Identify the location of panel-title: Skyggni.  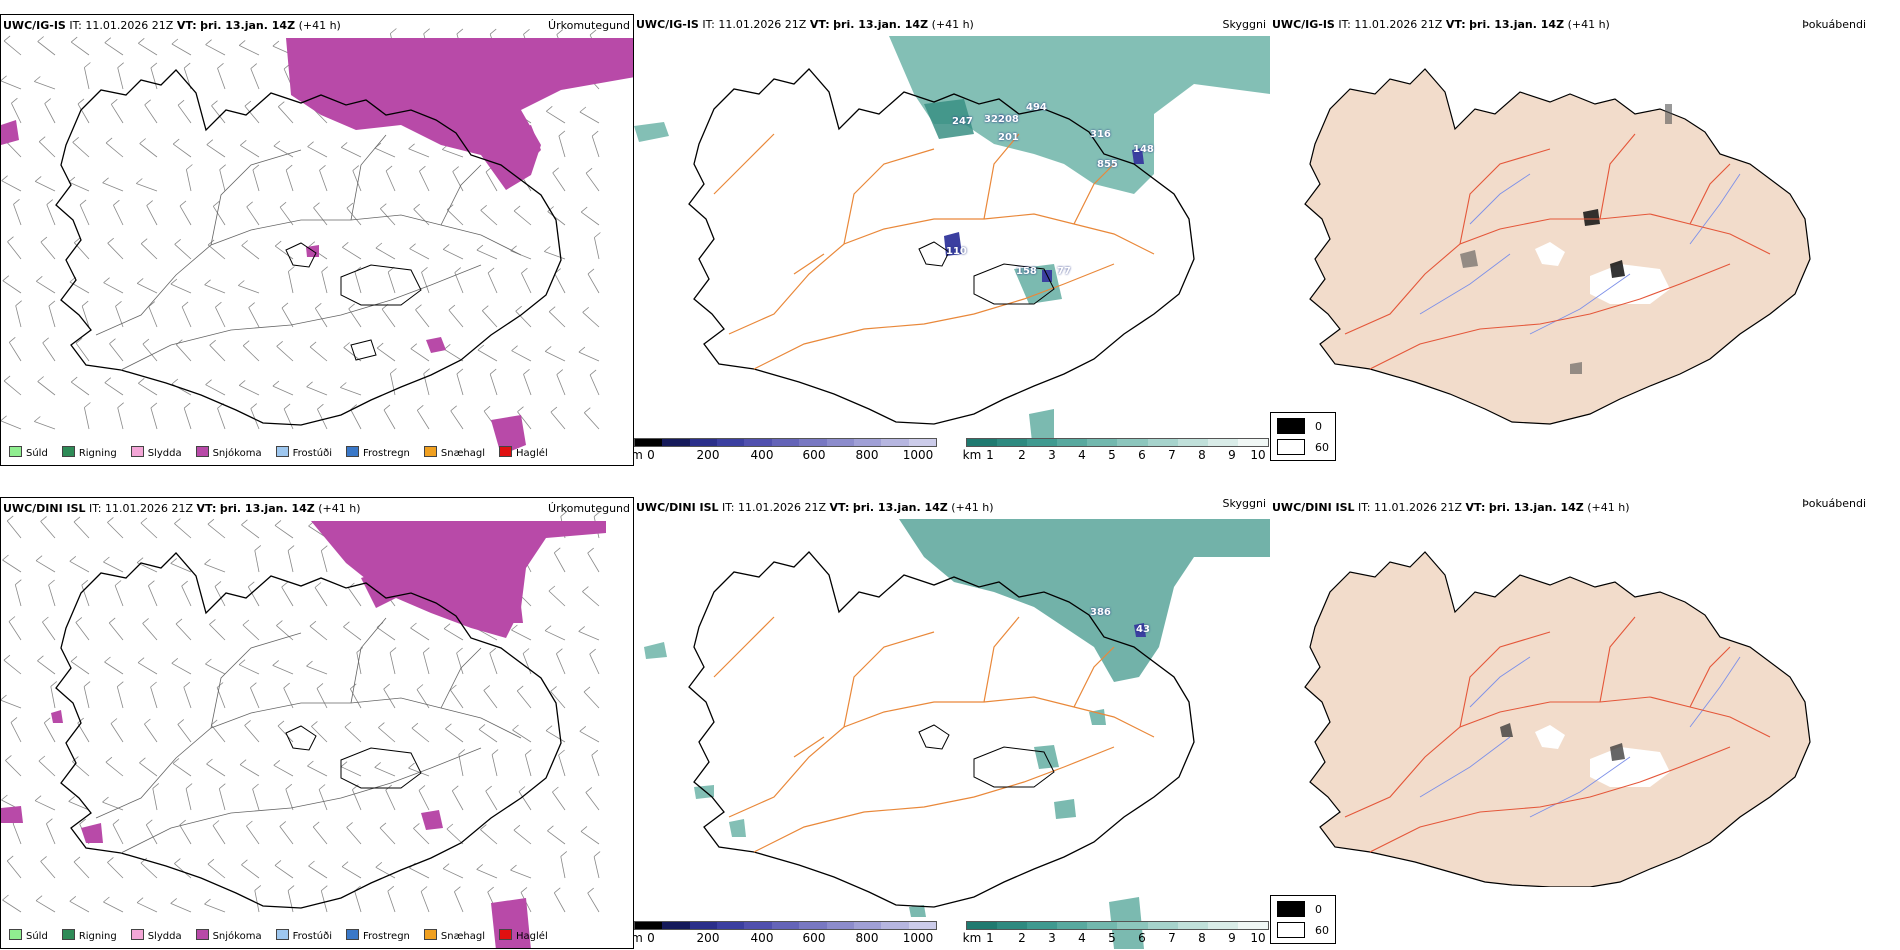
(1244, 503).